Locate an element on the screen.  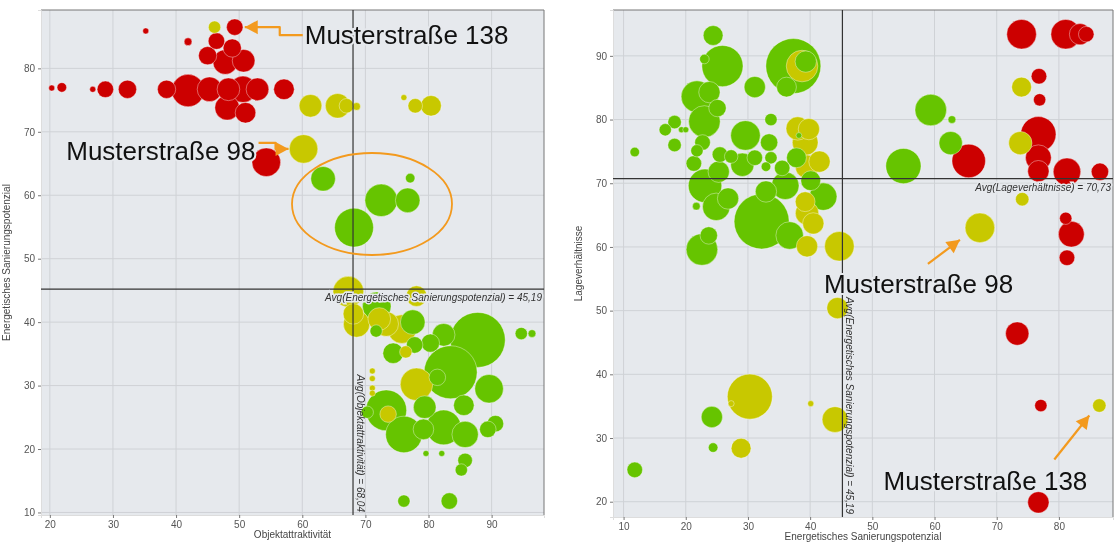
y-tick-label: 10 is located at coordinates (29, 513).